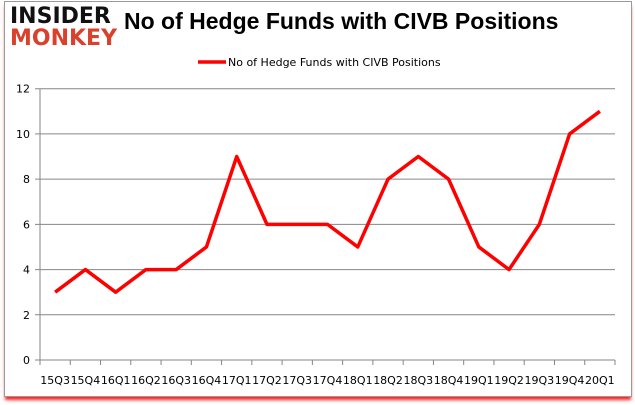 The image size is (635, 405). What do you see at coordinates (64, 38) in the screenshot?
I see `logo-line2: MONKEY` at bounding box center [64, 38].